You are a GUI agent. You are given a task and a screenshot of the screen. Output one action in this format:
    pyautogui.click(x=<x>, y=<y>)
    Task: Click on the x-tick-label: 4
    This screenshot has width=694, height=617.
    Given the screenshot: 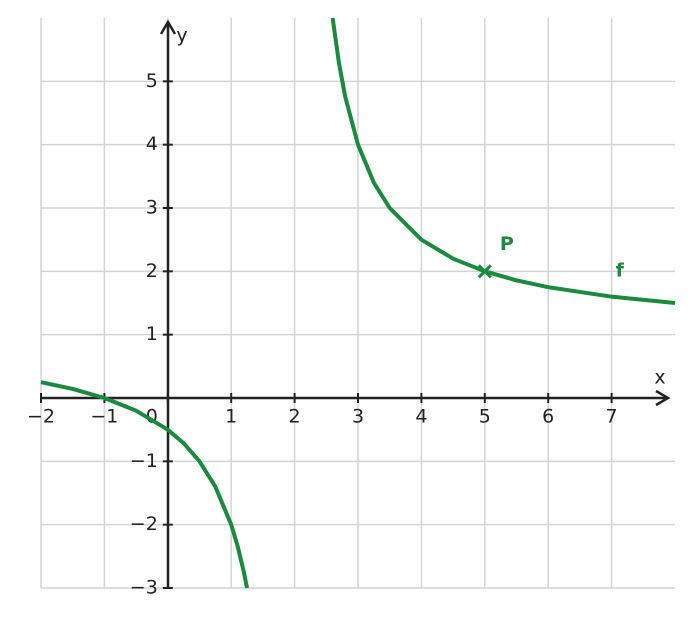 What is the action you would take?
    pyautogui.click(x=421, y=417)
    